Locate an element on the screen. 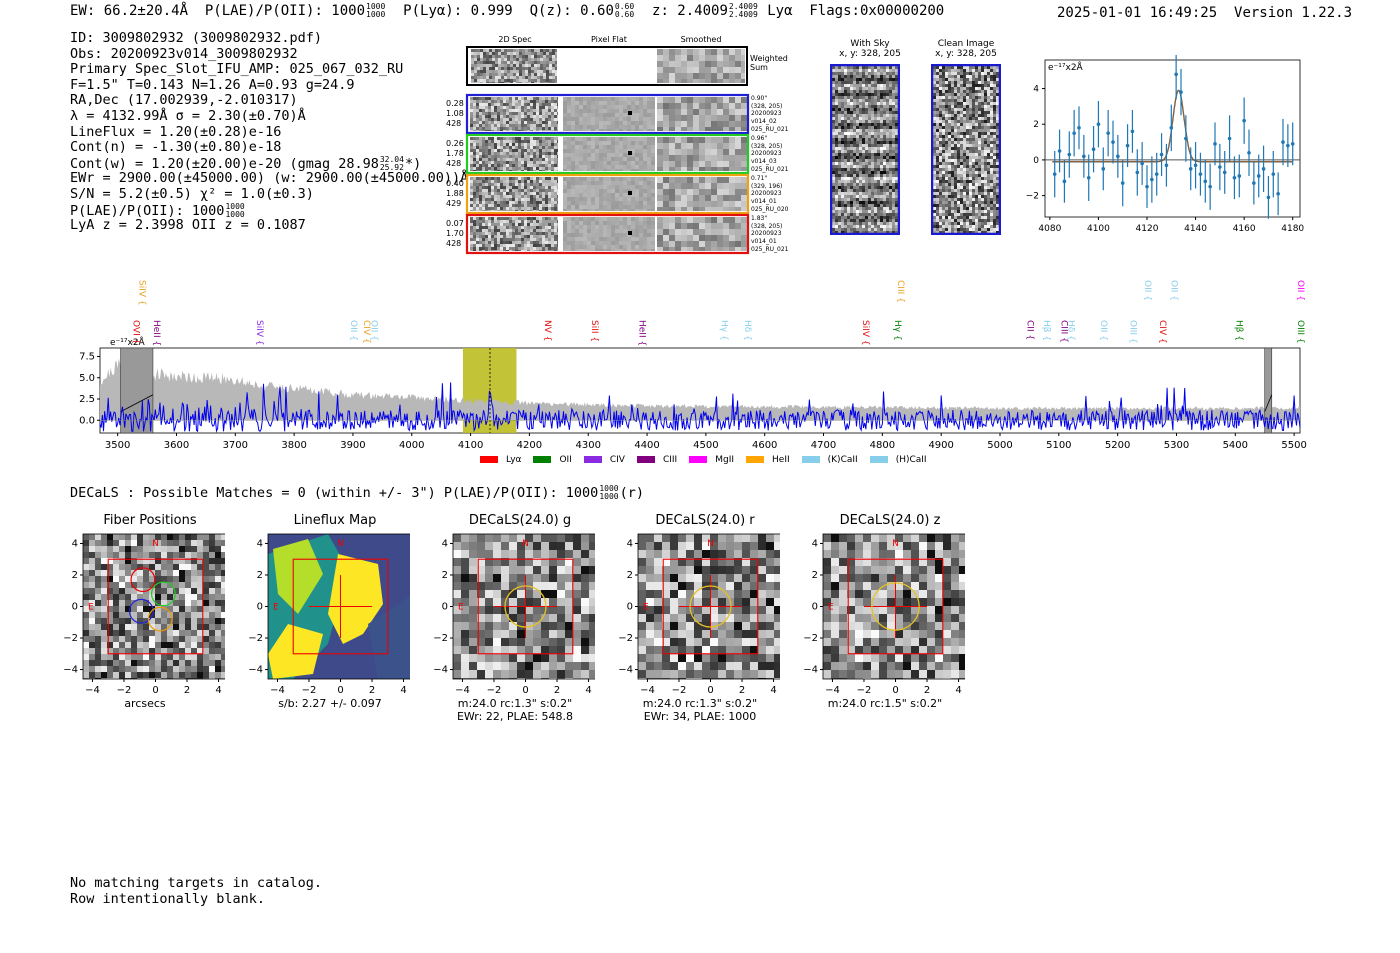 The height and width of the screenshot is (953, 1400). info-fline: F=1.5" T=0.143 N=1.26 A=0.93 g=24.9 is located at coordinates (212, 84).